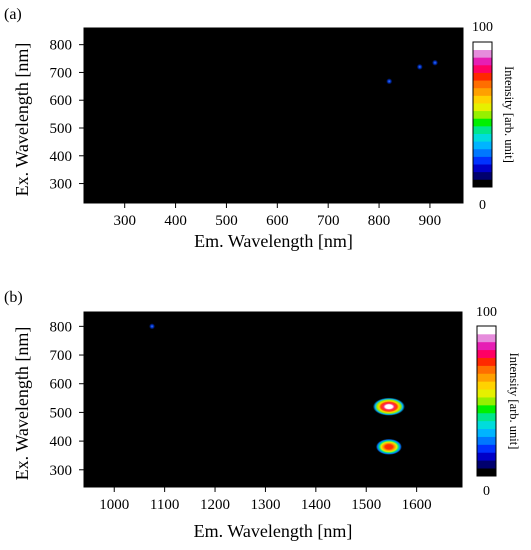 The height and width of the screenshot is (550, 531). What do you see at coordinates (277, 221) in the screenshot?
I see `x-tick-label: 600` at bounding box center [277, 221].